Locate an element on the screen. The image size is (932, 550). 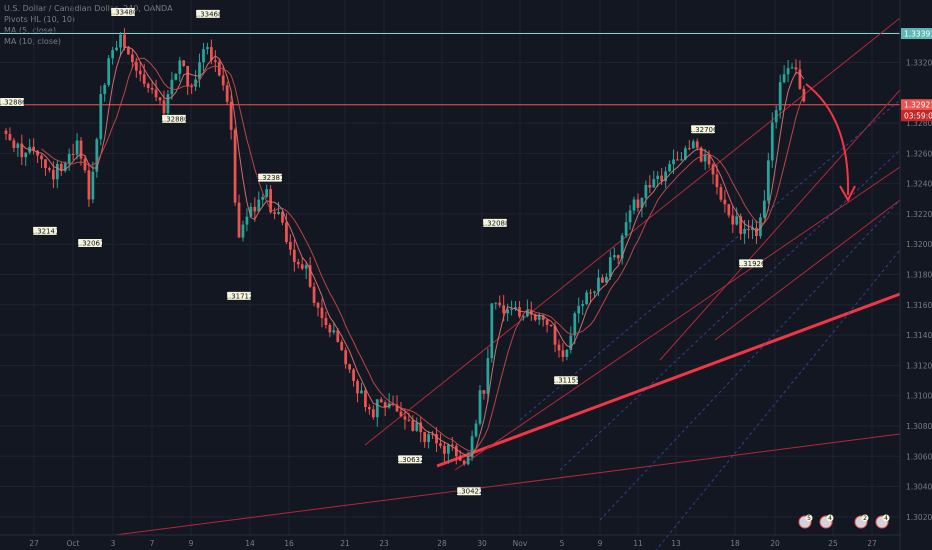
pivots-indicator-label: Pivots HL (10, 10) is located at coordinates (40, 19).